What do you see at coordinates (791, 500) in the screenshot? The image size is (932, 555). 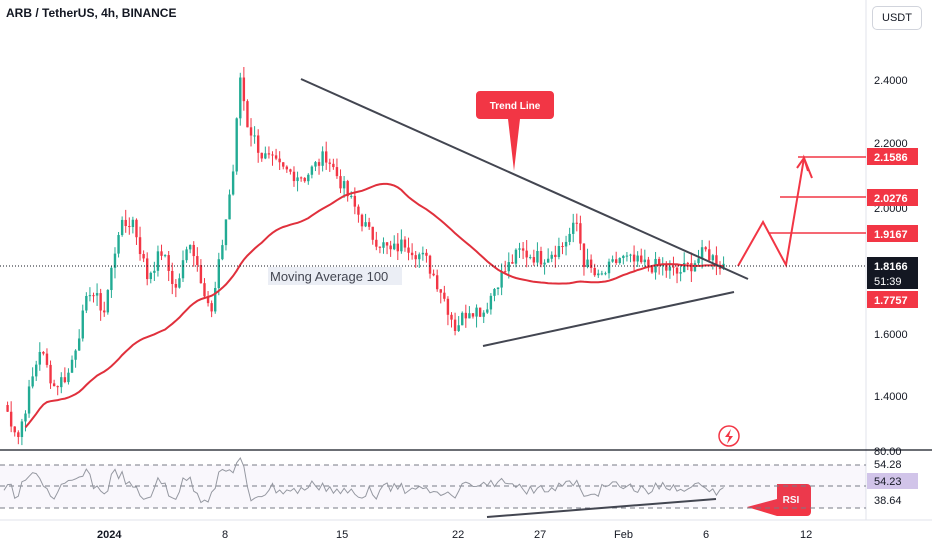 I see `rsi-callout-text: RSI` at bounding box center [791, 500].